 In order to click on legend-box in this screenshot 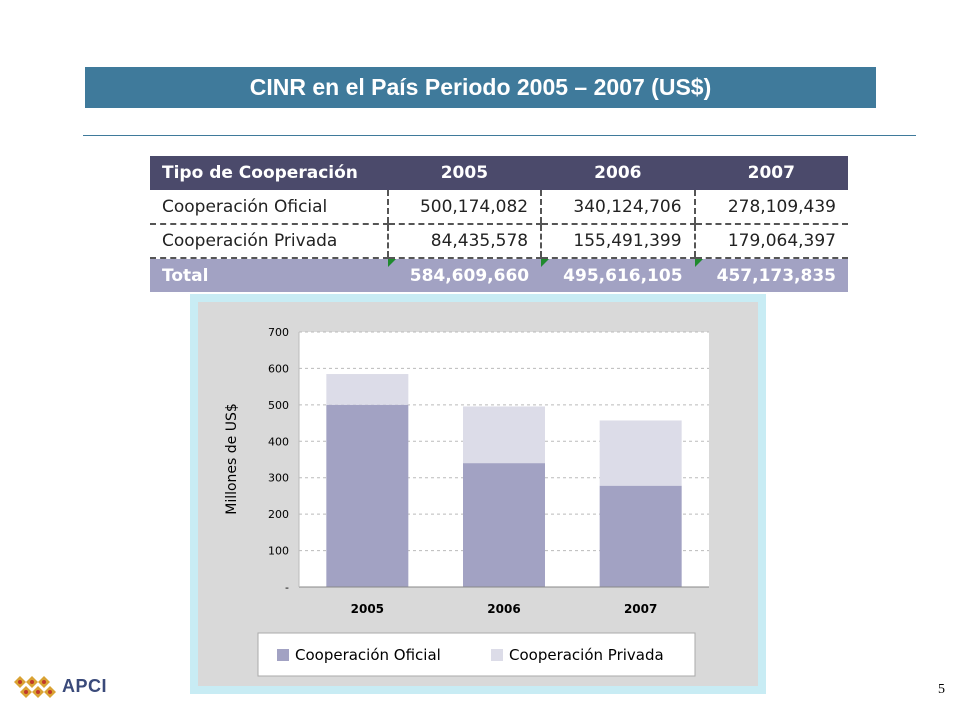, I will do `click(476, 654)`.